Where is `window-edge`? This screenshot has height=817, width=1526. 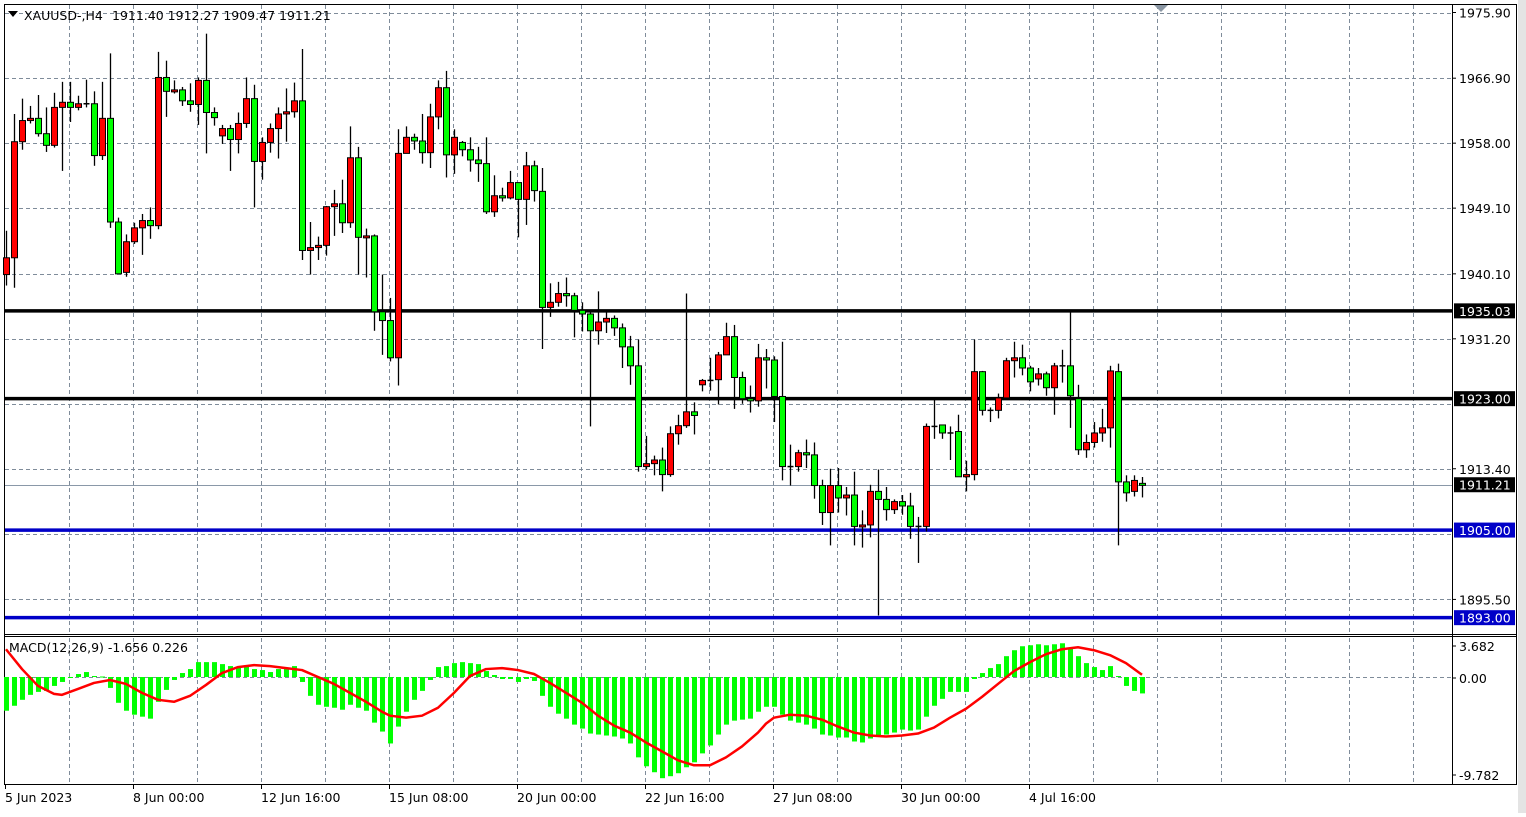
window-edge is located at coordinates (1522, 406).